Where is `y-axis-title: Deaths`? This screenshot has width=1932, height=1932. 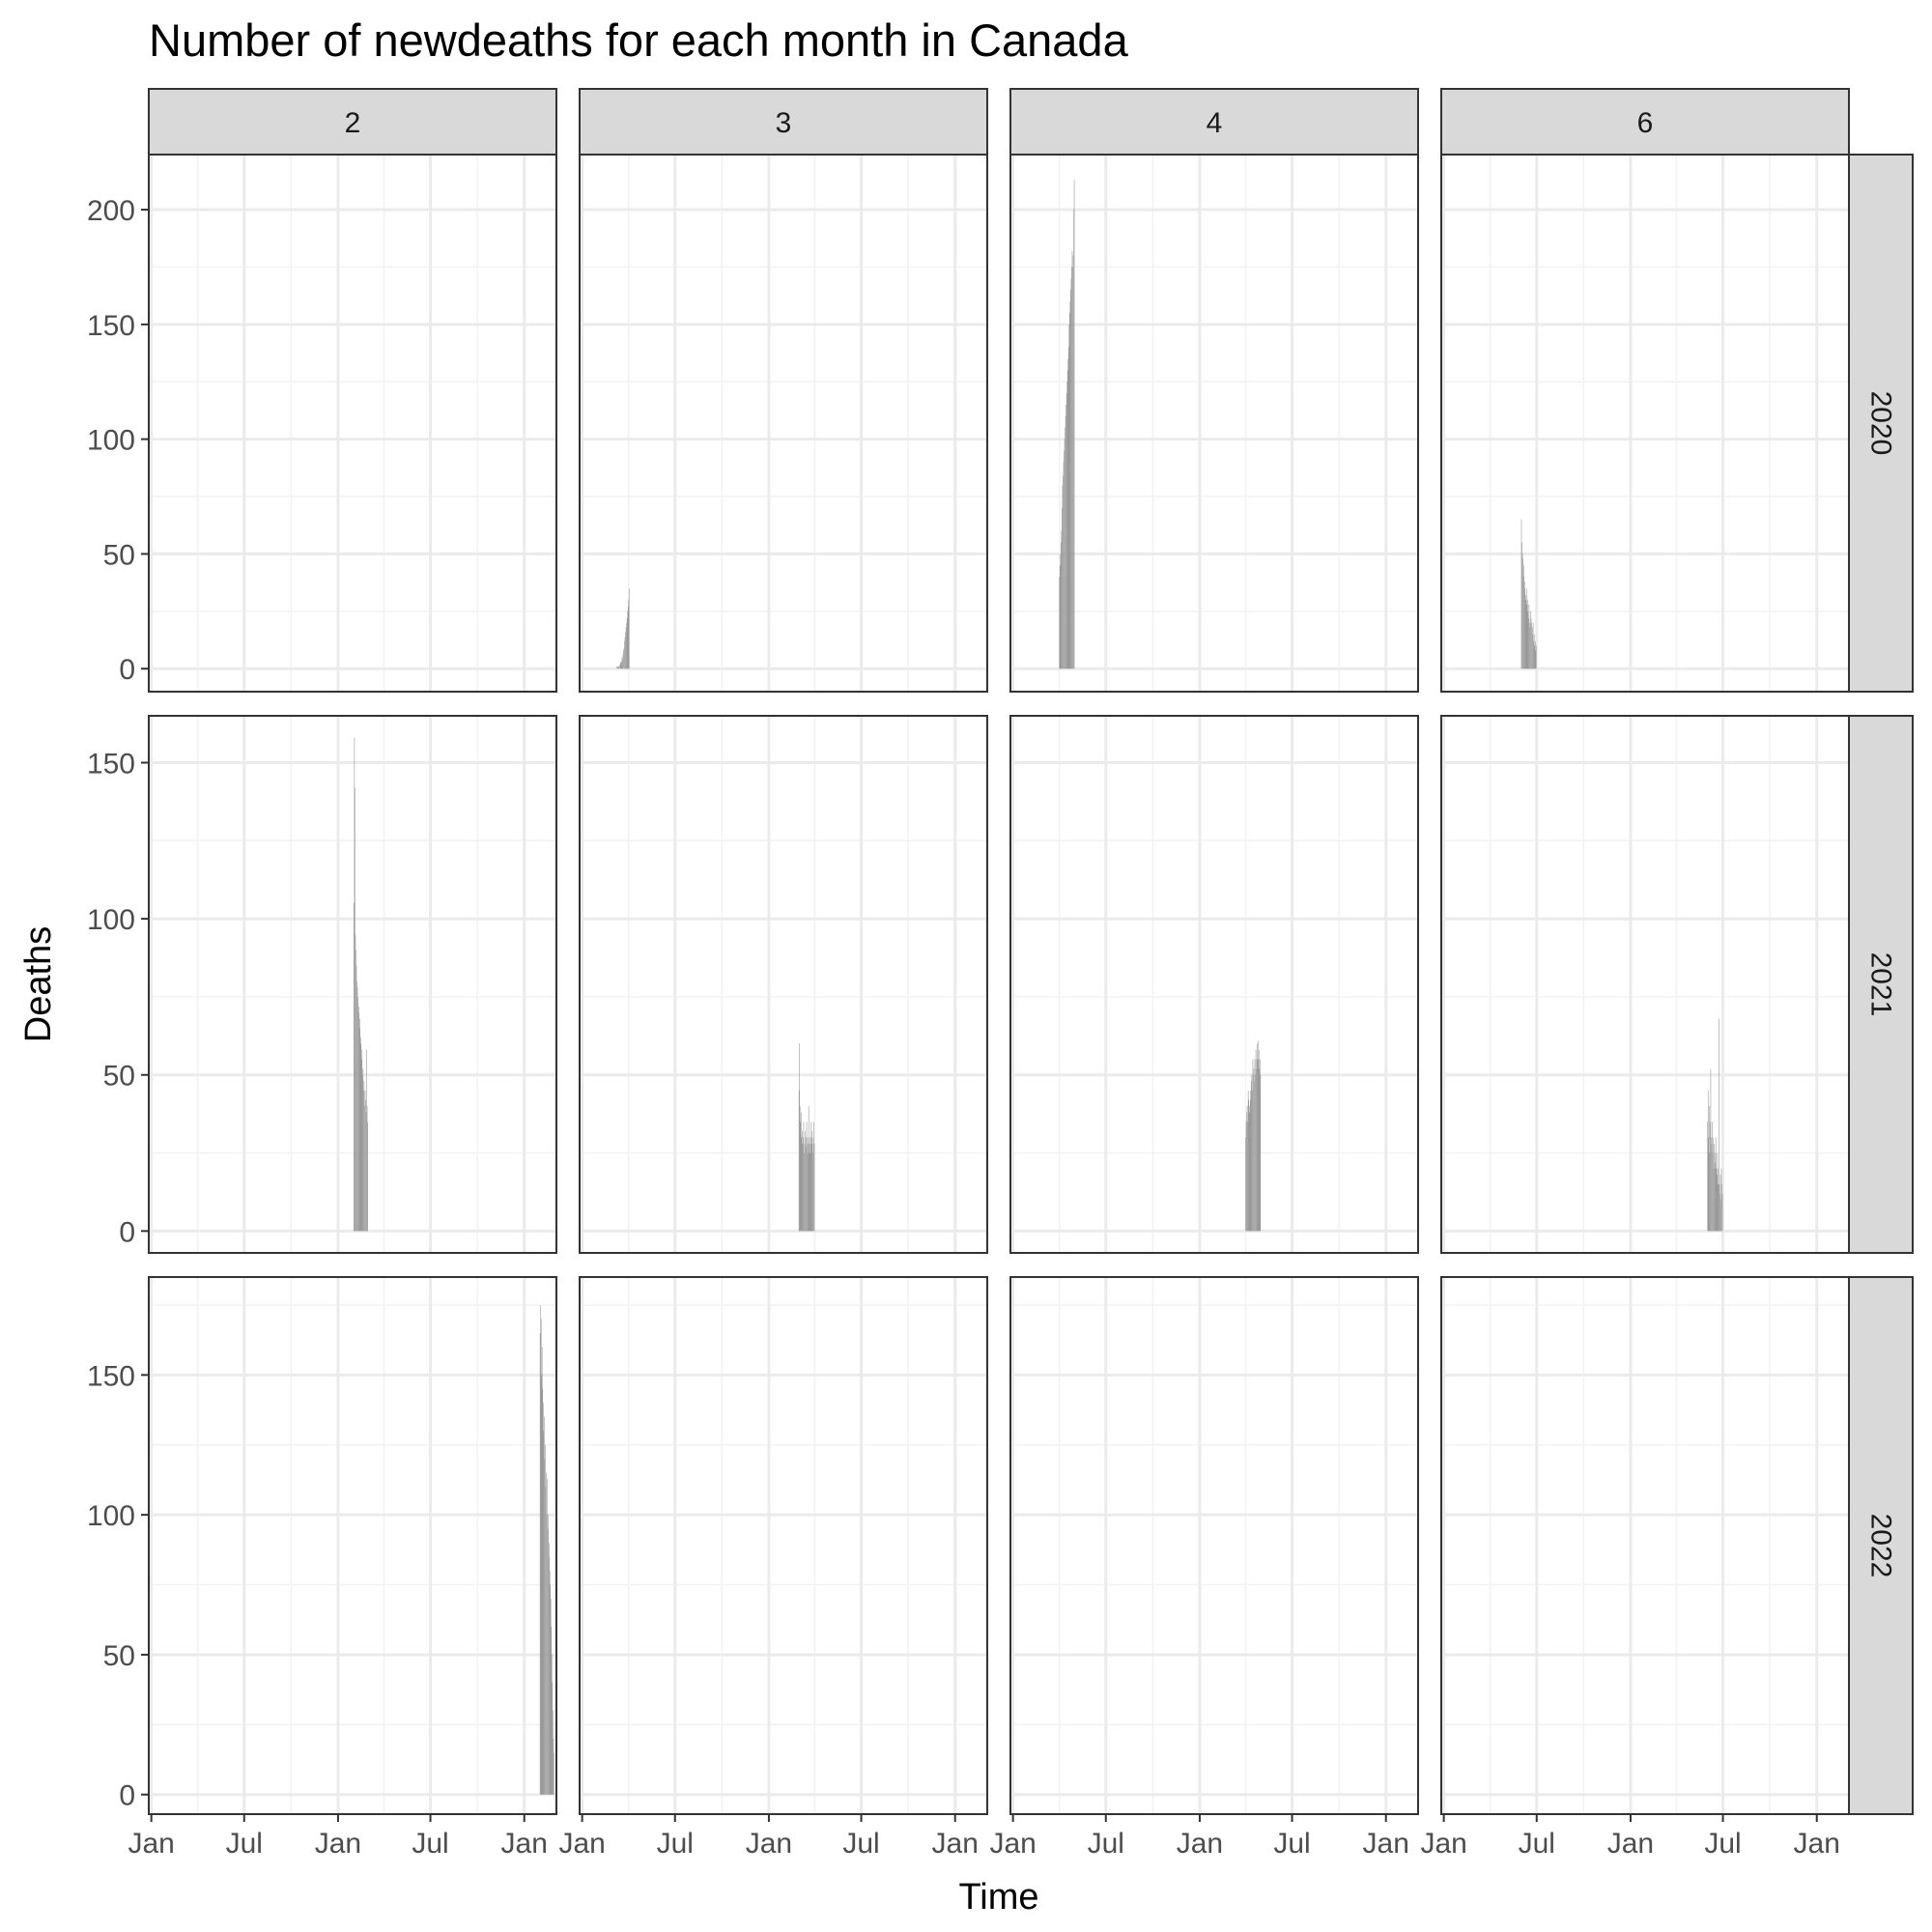
y-axis-title: Deaths is located at coordinates (38, 984).